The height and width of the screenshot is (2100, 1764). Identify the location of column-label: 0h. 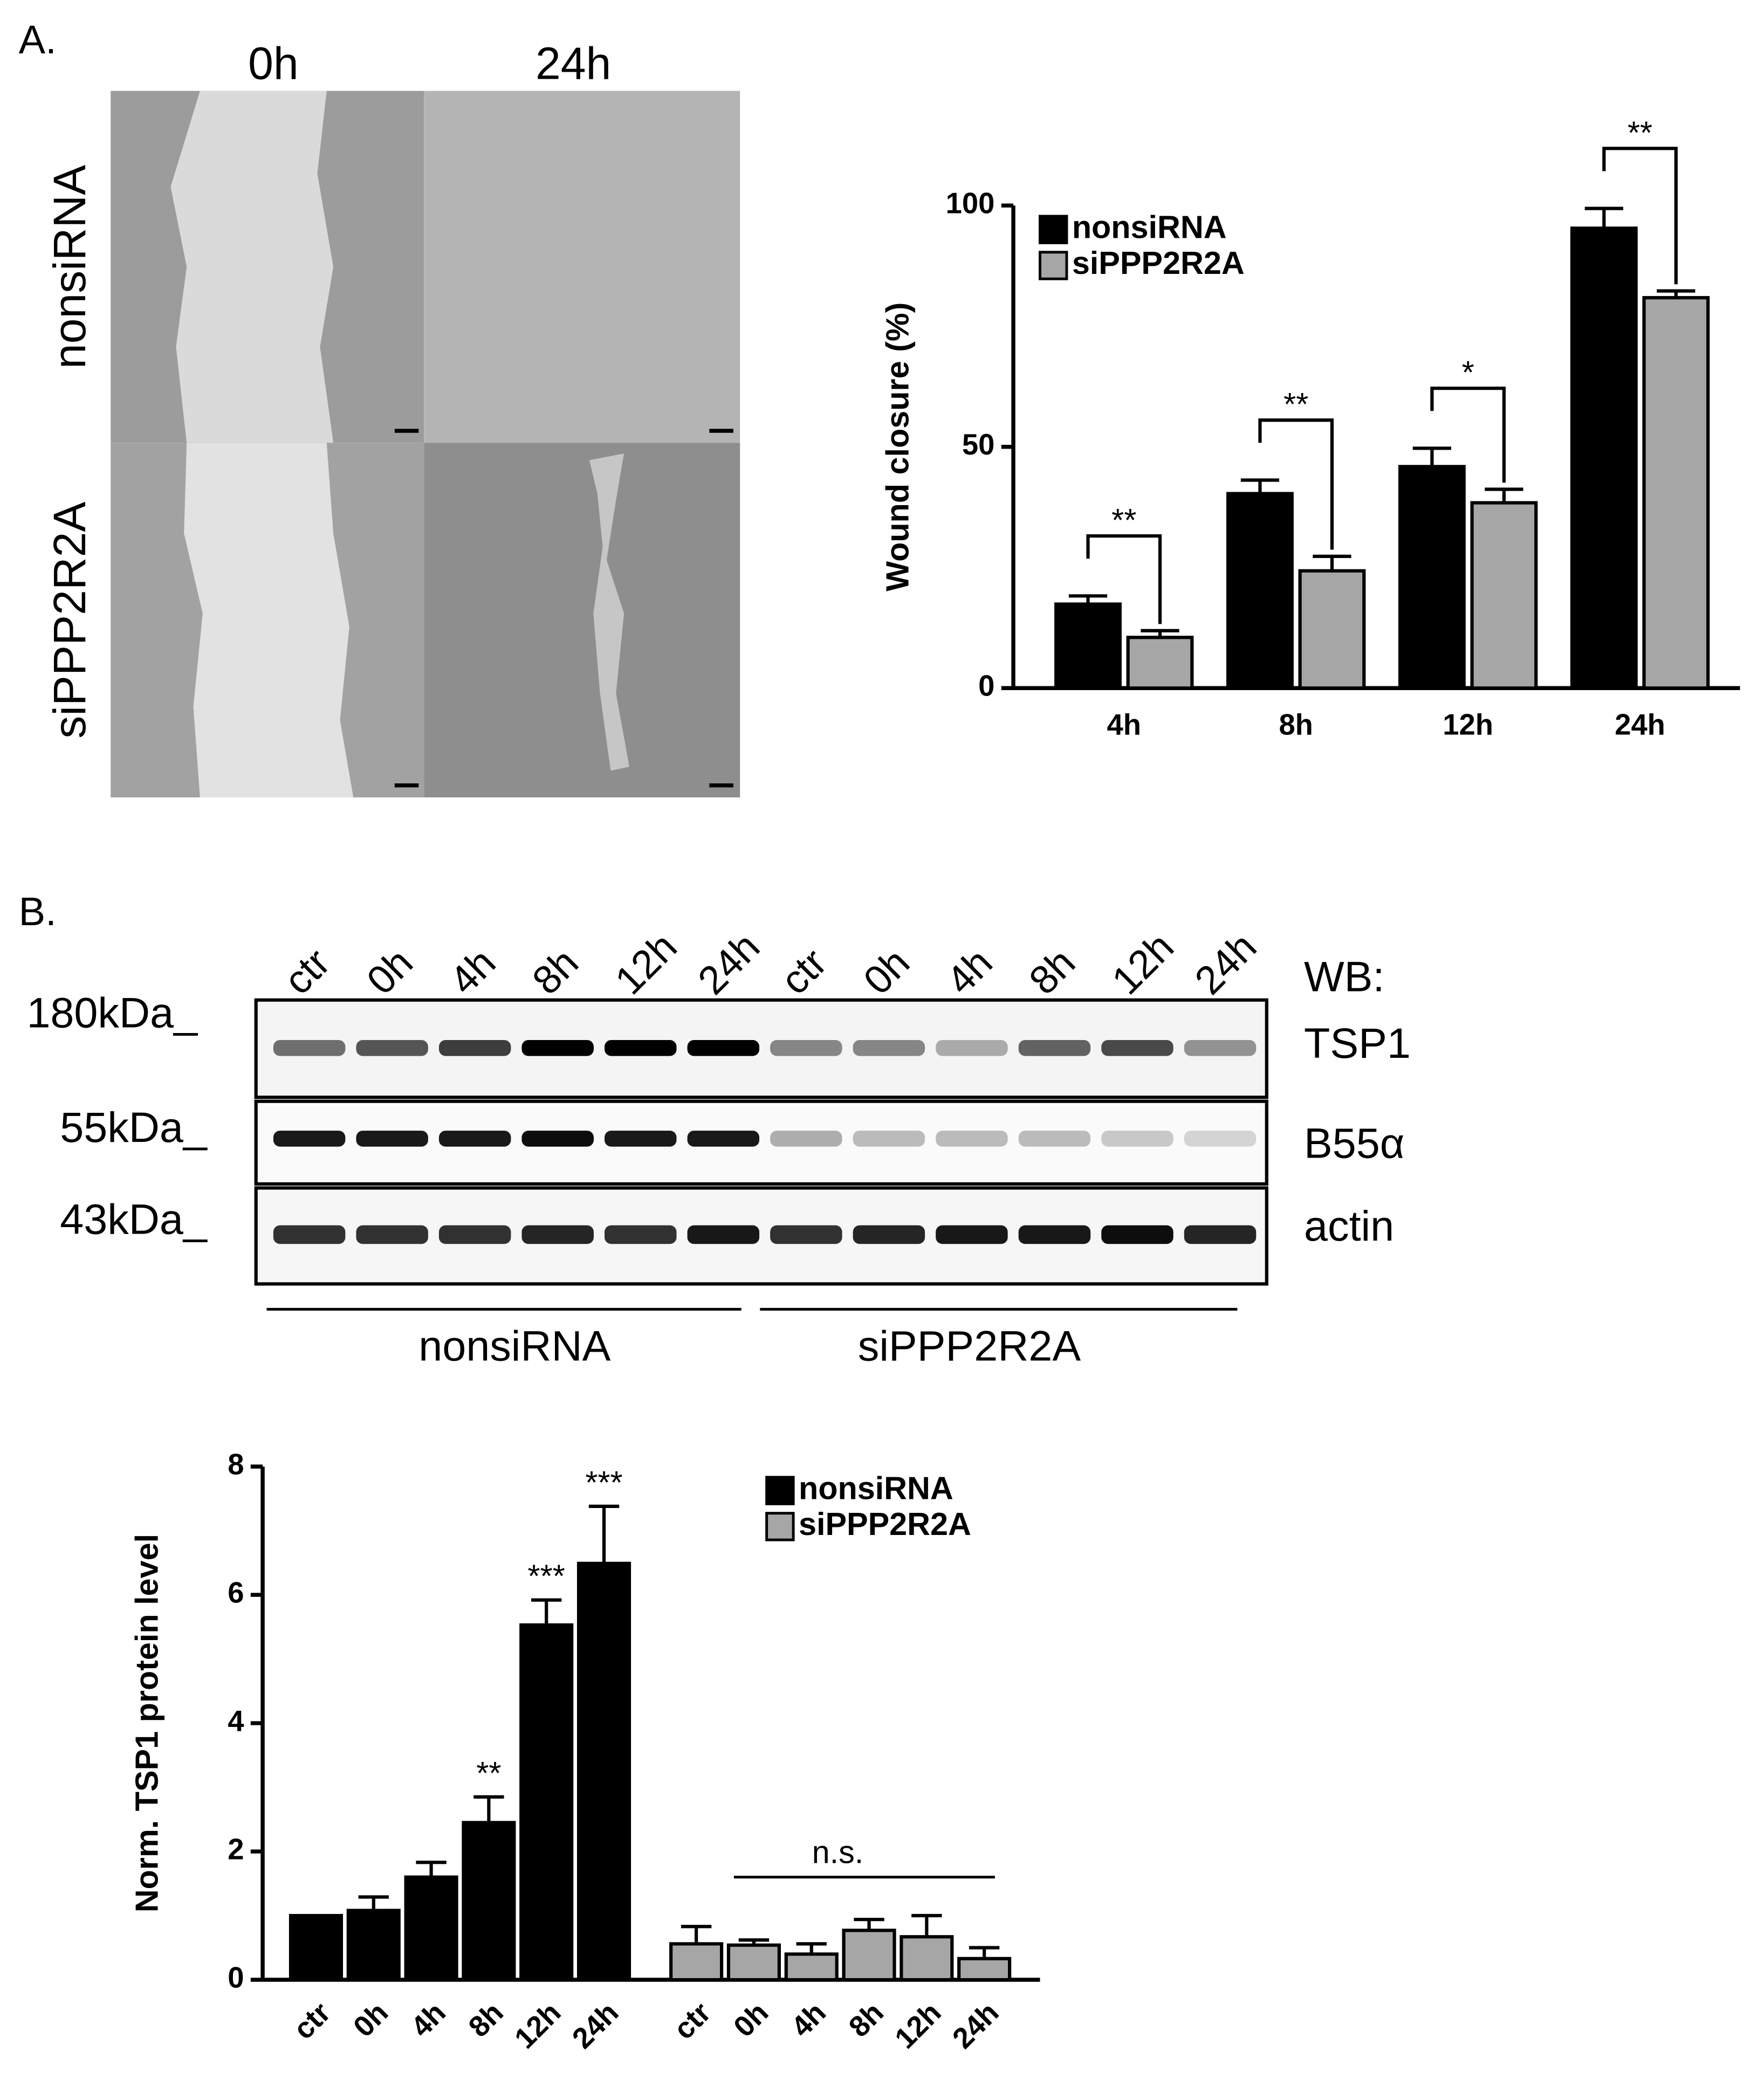
(273, 63).